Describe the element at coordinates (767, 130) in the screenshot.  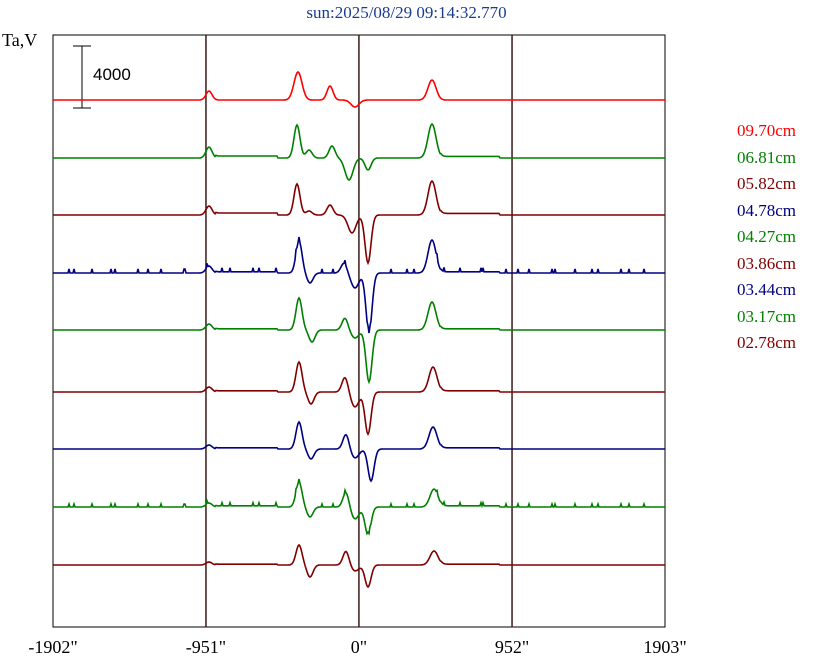
I see `legend-item-0: 09.70cm` at that location.